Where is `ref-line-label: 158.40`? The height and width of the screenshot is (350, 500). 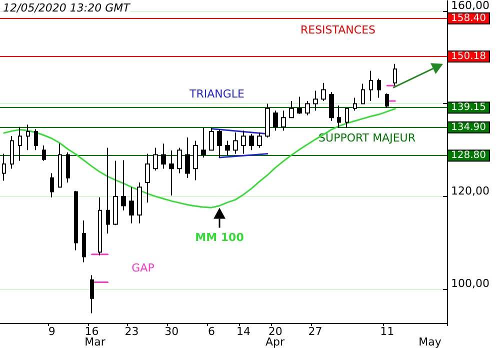 ref-line-label: 158.40 is located at coordinates (468, 18).